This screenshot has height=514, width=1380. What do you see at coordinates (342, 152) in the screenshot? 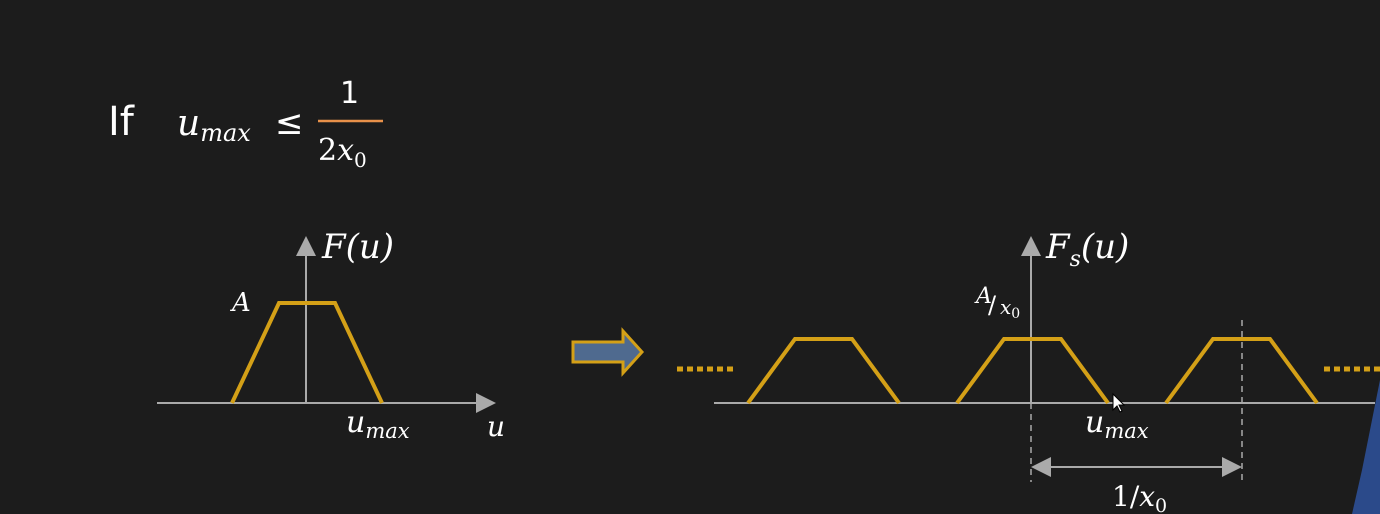
I see `condition-denominator: 2x0` at bounding box center [342, 152].